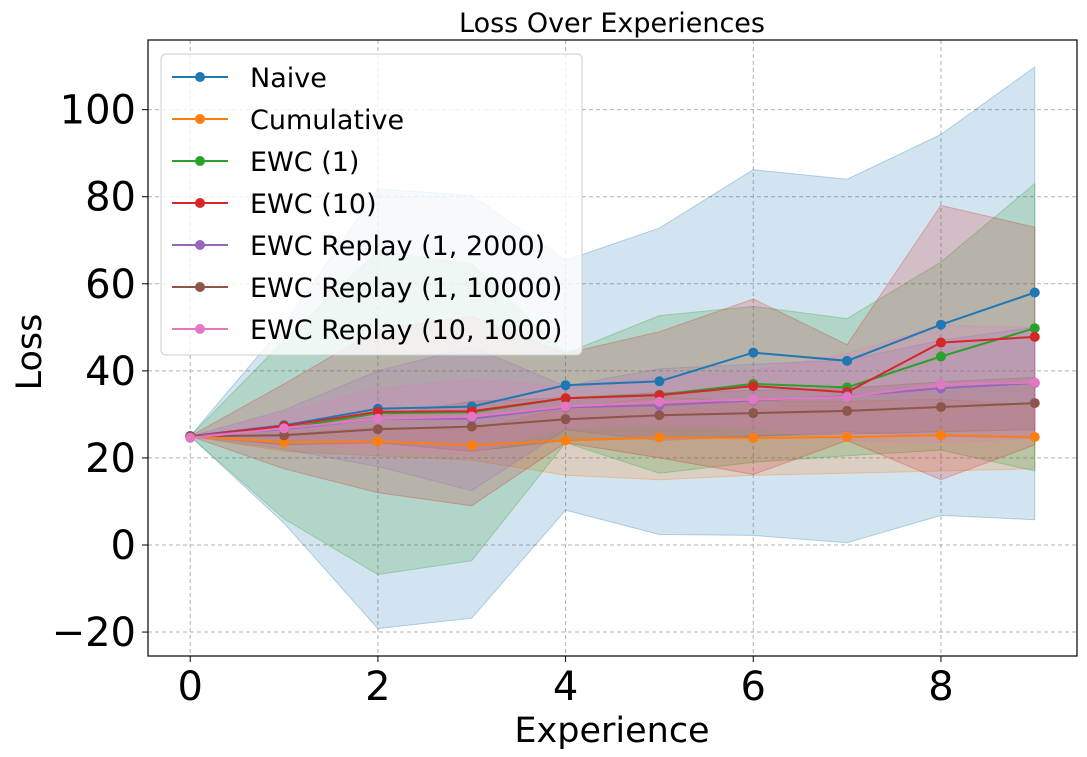 This screenshot has height=757, width=1087. I want to click on legend-label: EWC Replay (1, 10000), so click(406, 288).